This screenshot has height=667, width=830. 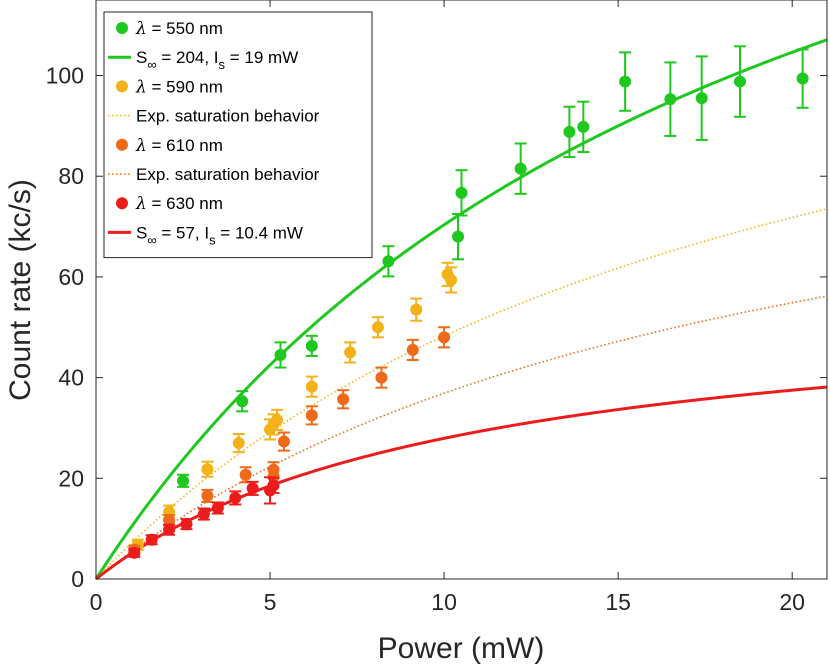 What do you see at coordinates (219, 235) in the screenshot?
I see `legend-label: S∞ = 57, Is = 10.4 mW` at bounding box center [219, 235].